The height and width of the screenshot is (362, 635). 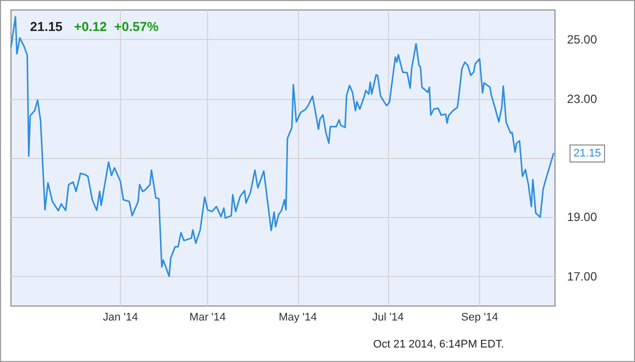 I want to click on x-tick-label: Jan '14, so click(x=120, y=318).